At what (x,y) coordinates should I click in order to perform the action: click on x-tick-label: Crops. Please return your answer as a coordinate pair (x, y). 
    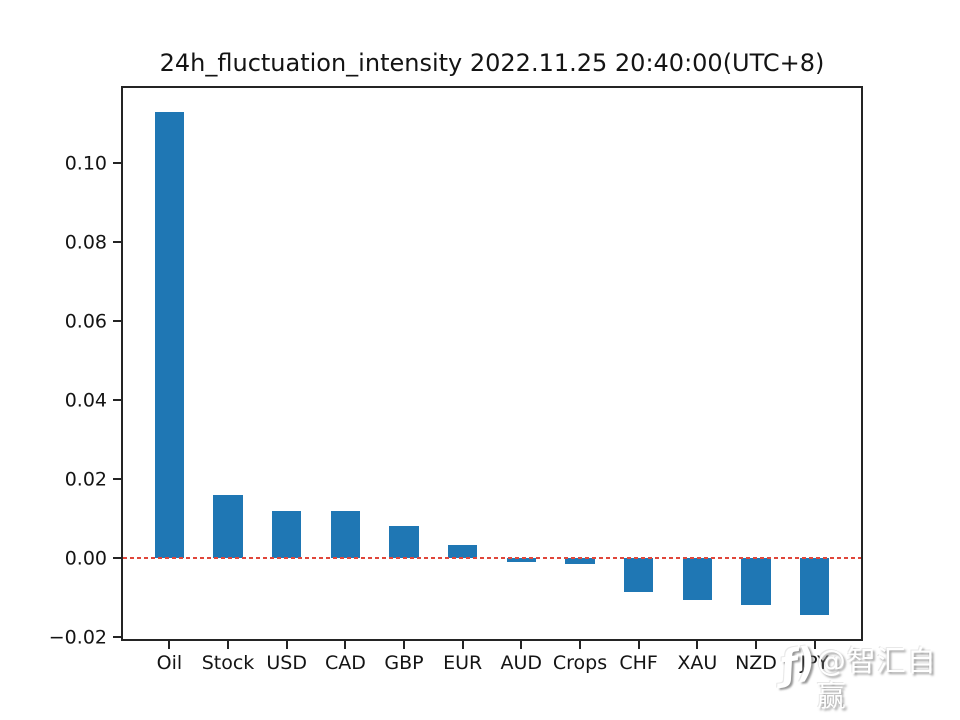
    Looking at the image, I should click on (580, 663).